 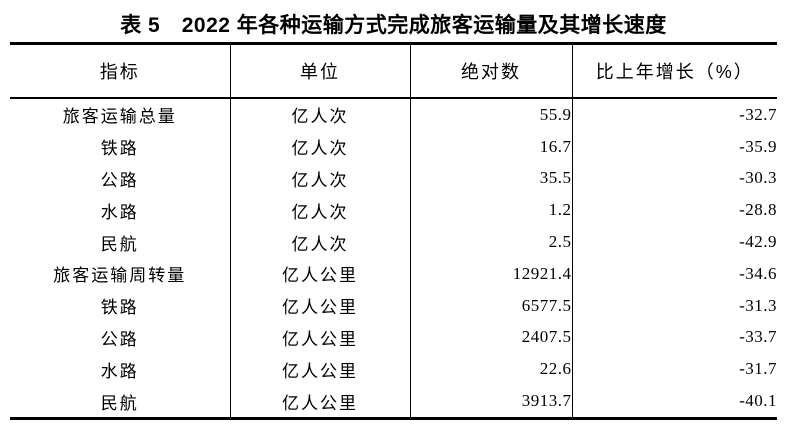 I want to click on cell-growth: -35.9, so click(x=758, y=146).